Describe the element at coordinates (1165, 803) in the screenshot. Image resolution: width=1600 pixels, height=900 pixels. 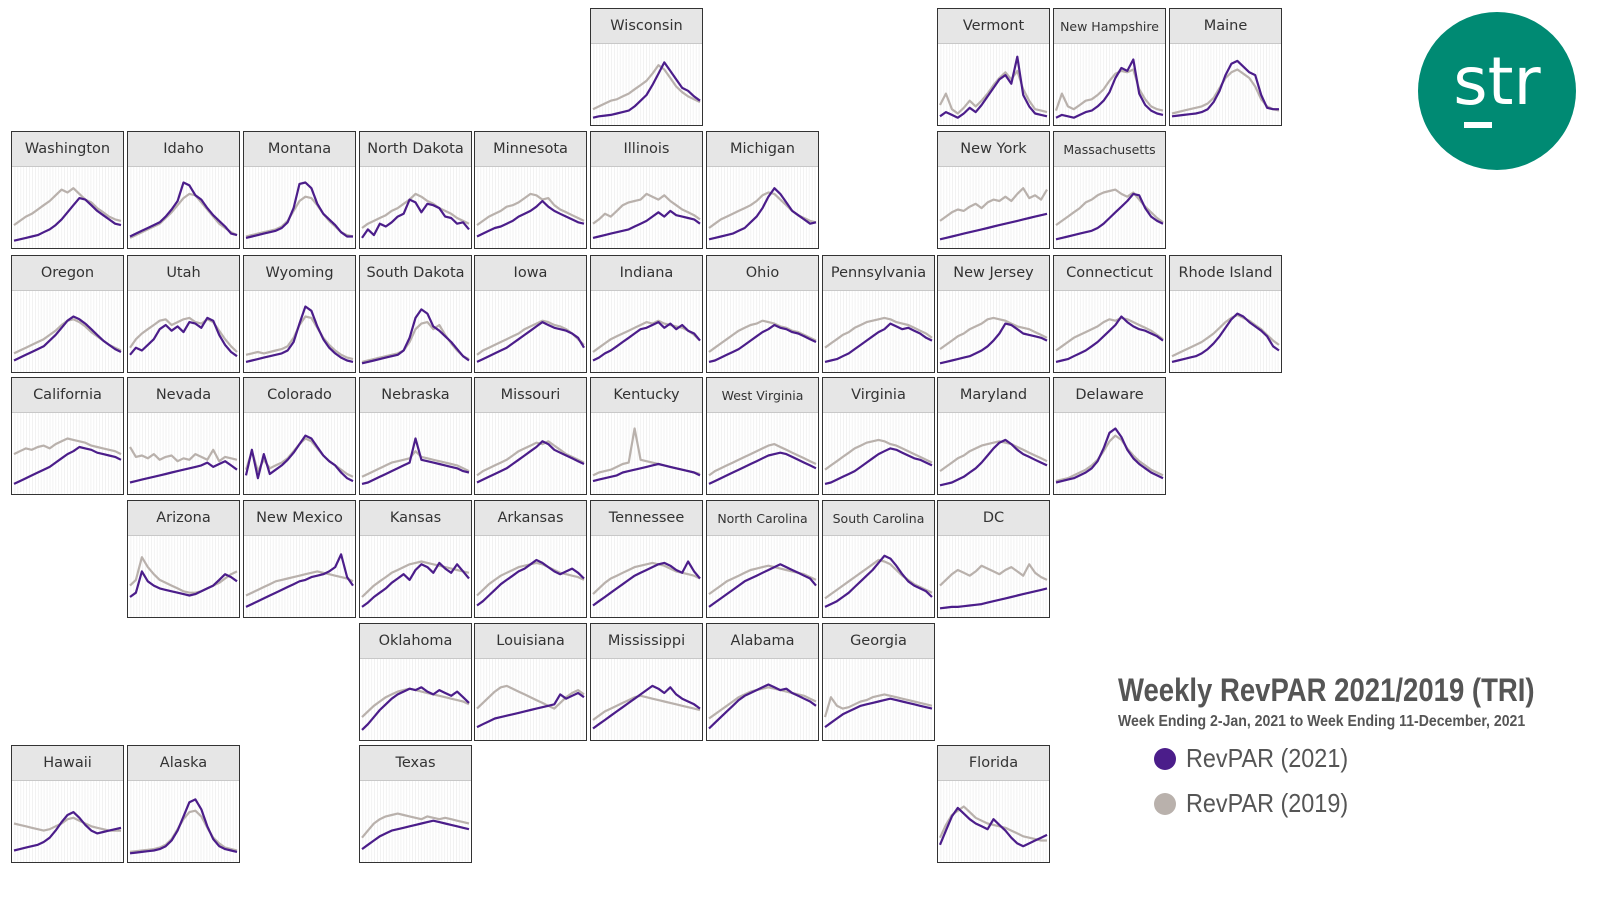
I see `legend-dot-2019` at that location.